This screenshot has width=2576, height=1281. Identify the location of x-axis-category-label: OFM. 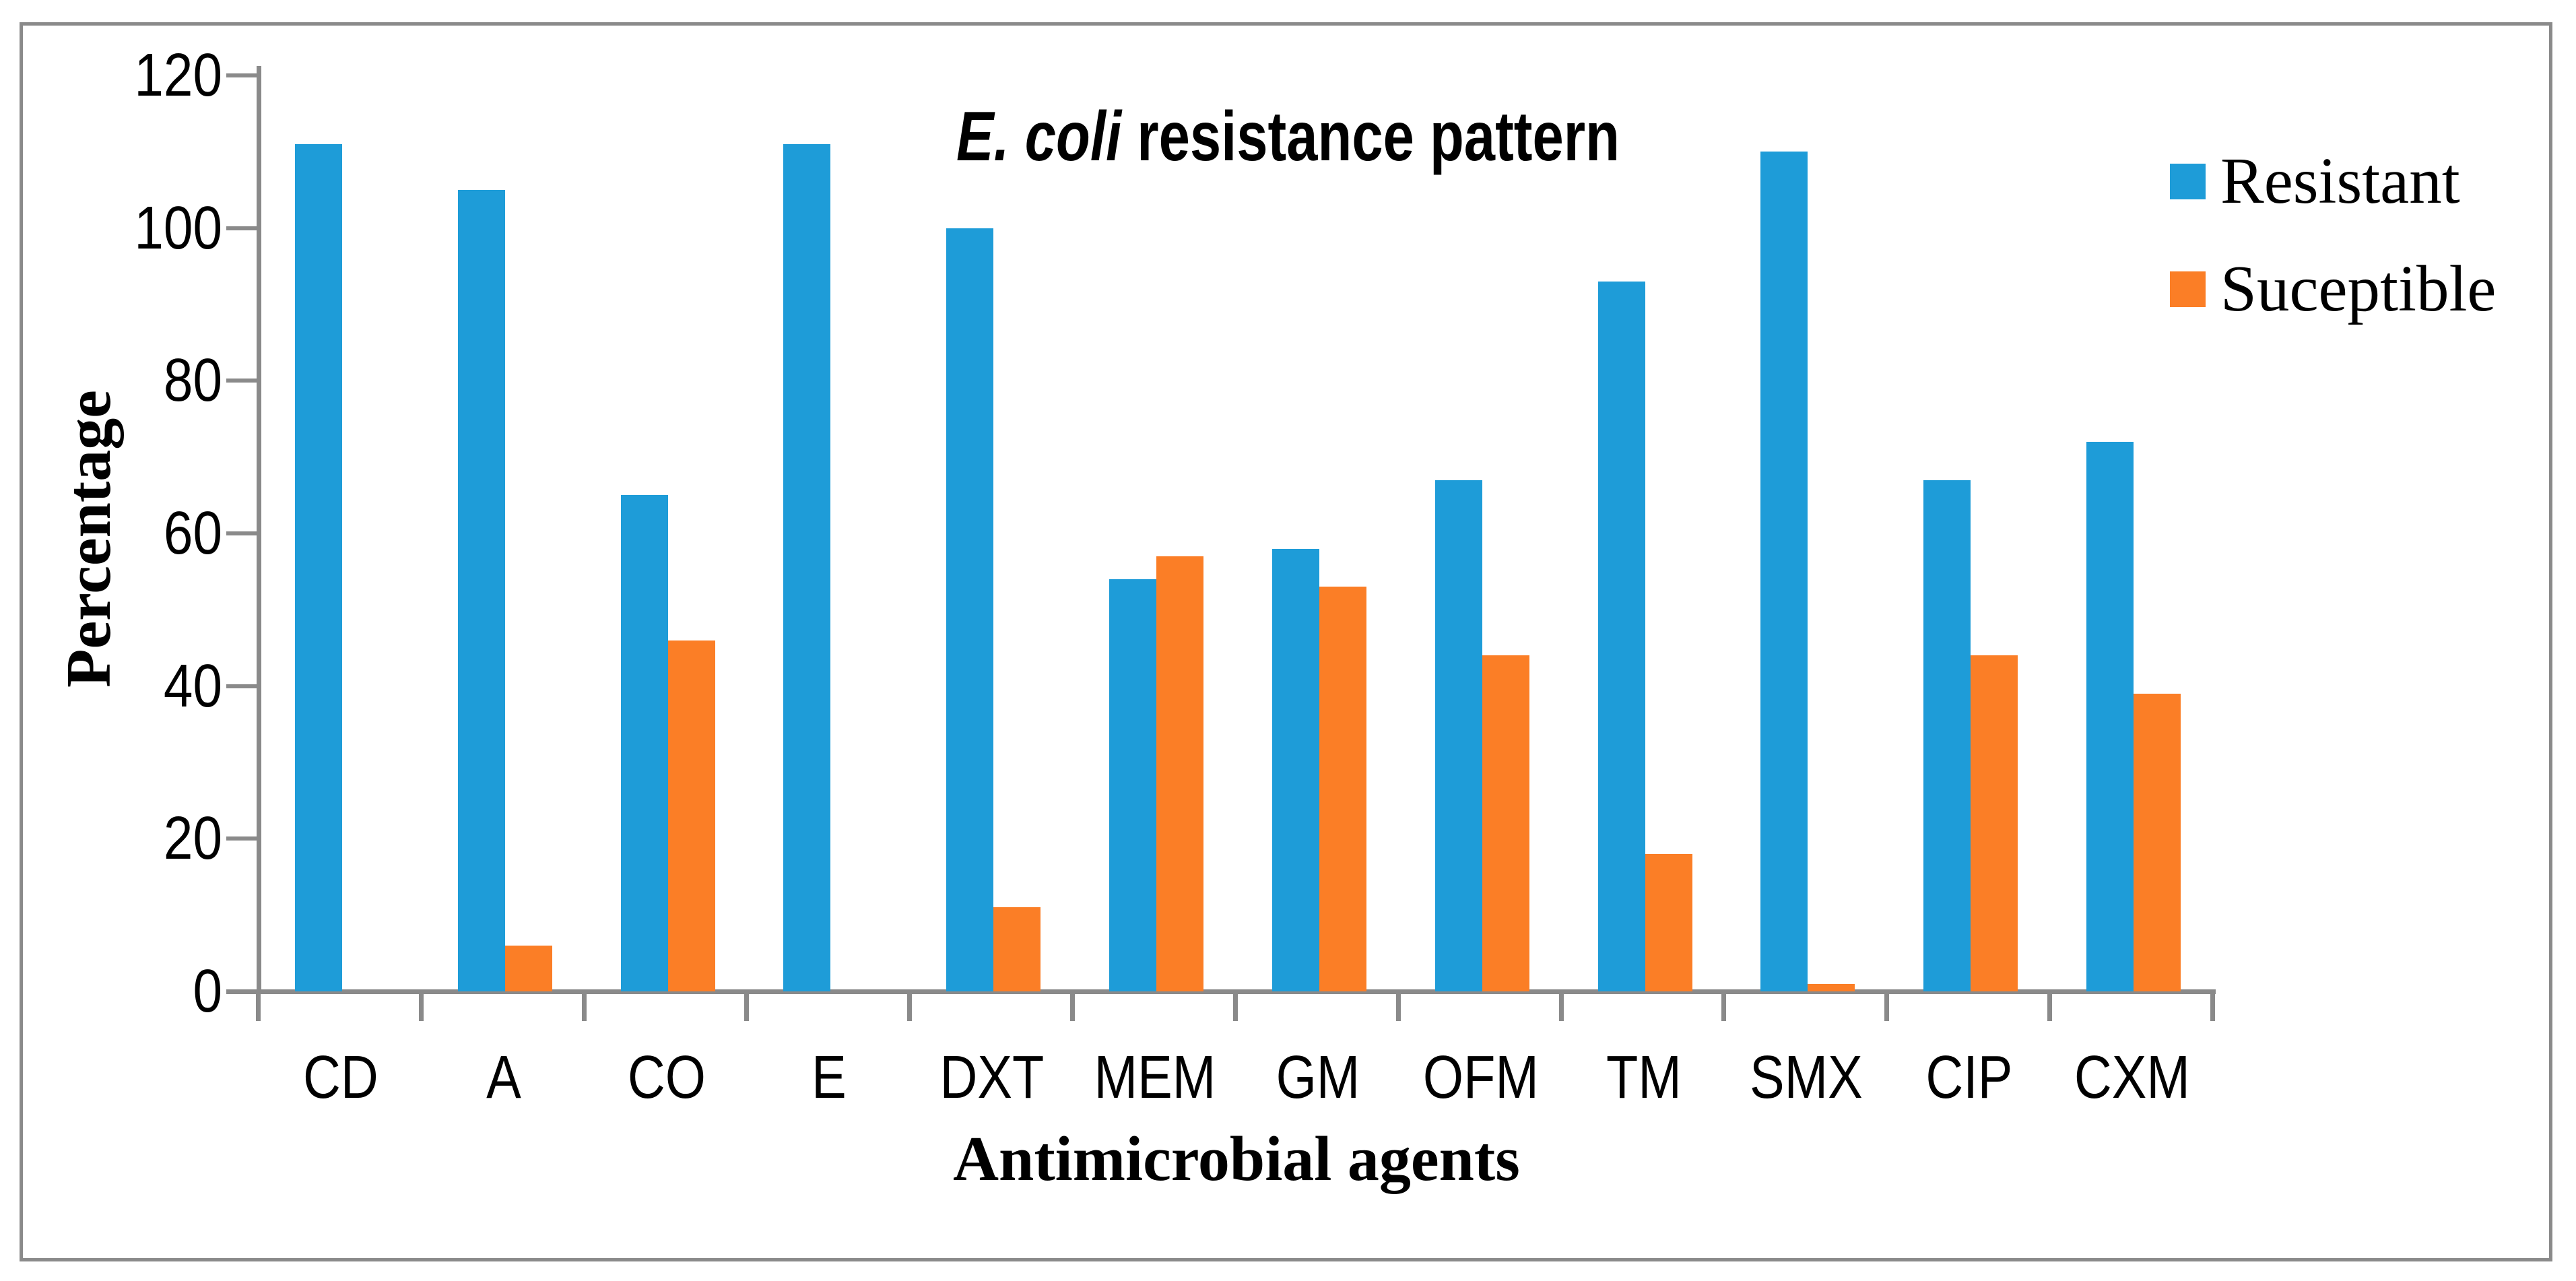
(1480, 1077).